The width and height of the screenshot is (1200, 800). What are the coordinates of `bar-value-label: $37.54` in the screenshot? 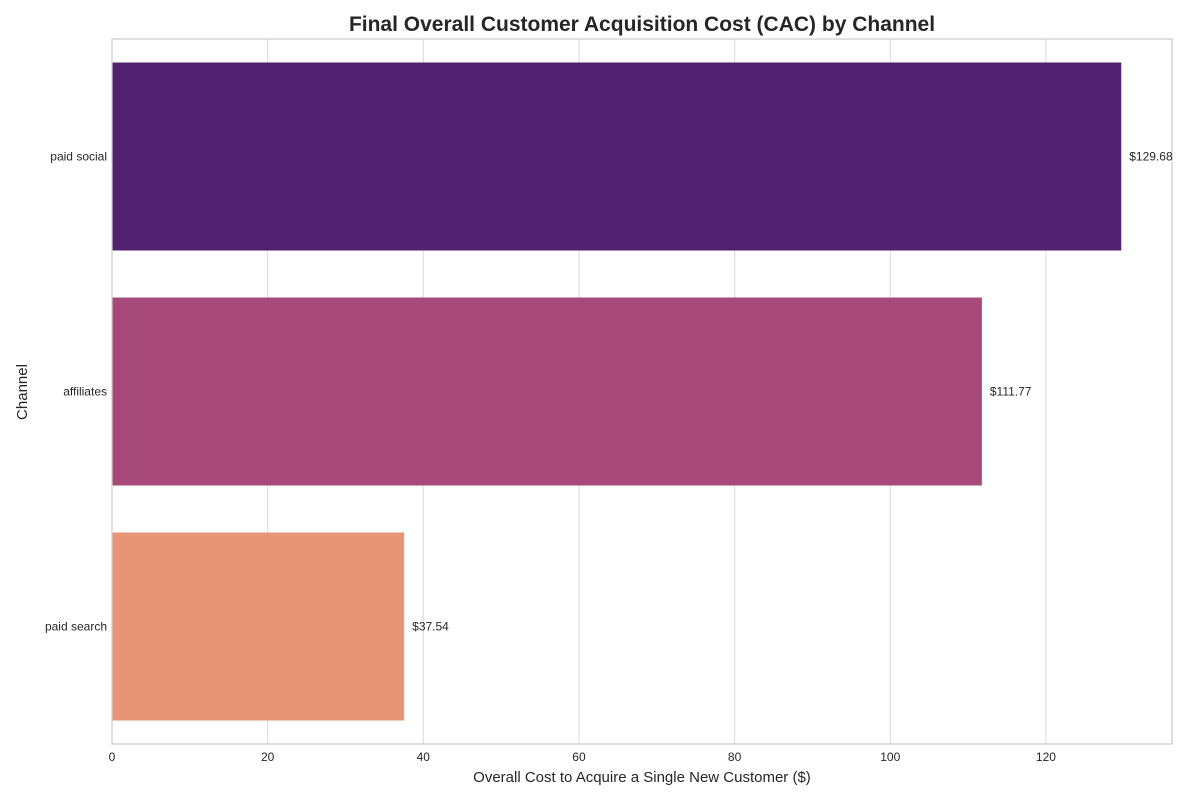 It's located at (430, 627).